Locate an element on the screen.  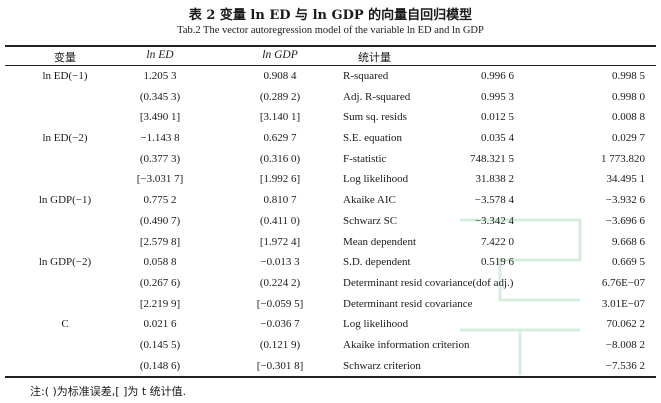
row-ln-ed: [2.219 9] is located at coordinates (160, 303).